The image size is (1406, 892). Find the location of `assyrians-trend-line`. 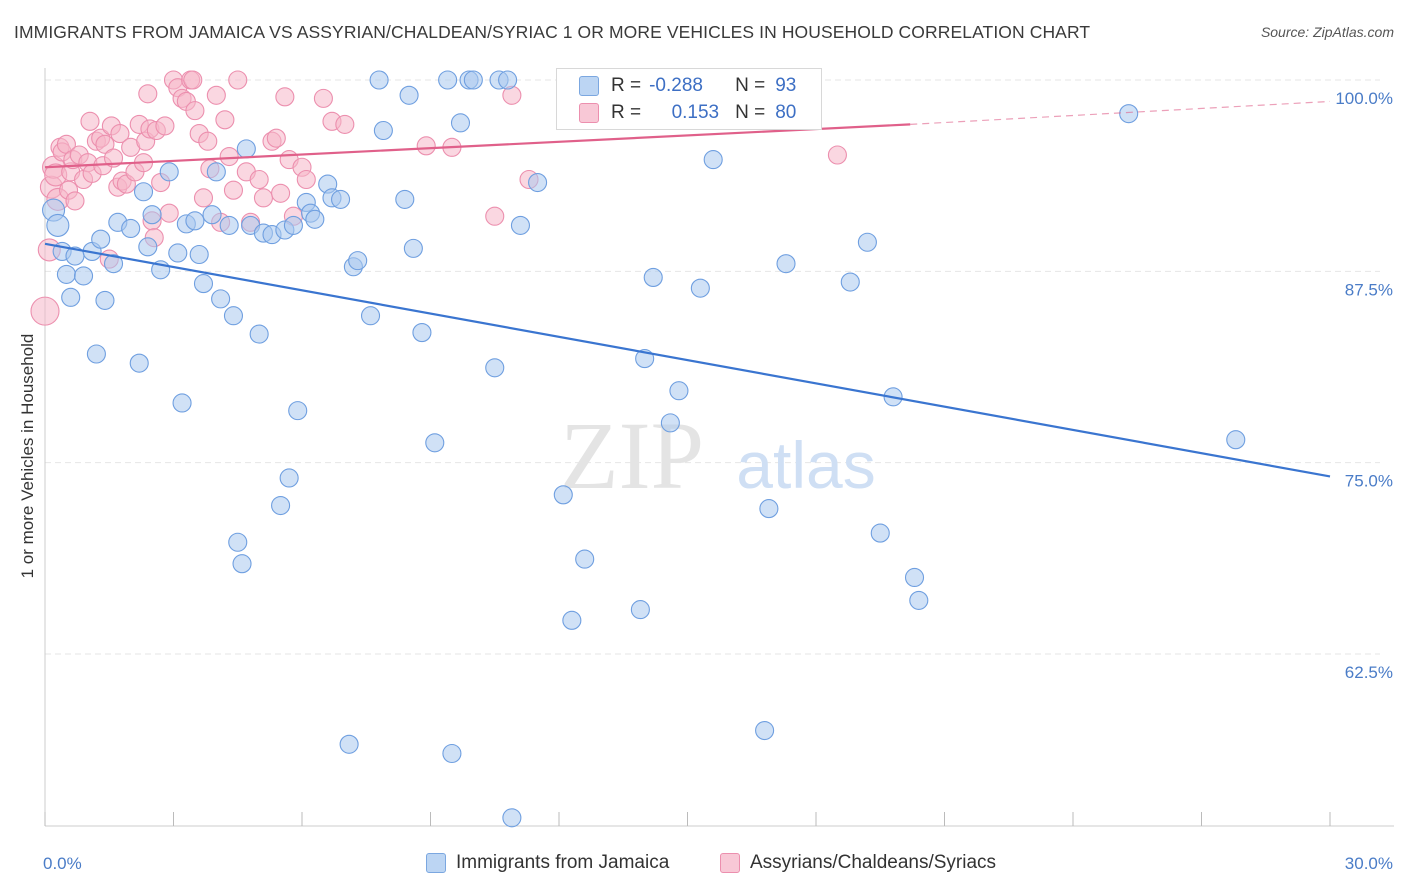

assyrians-trend-line is located at coordinates (477, 146).